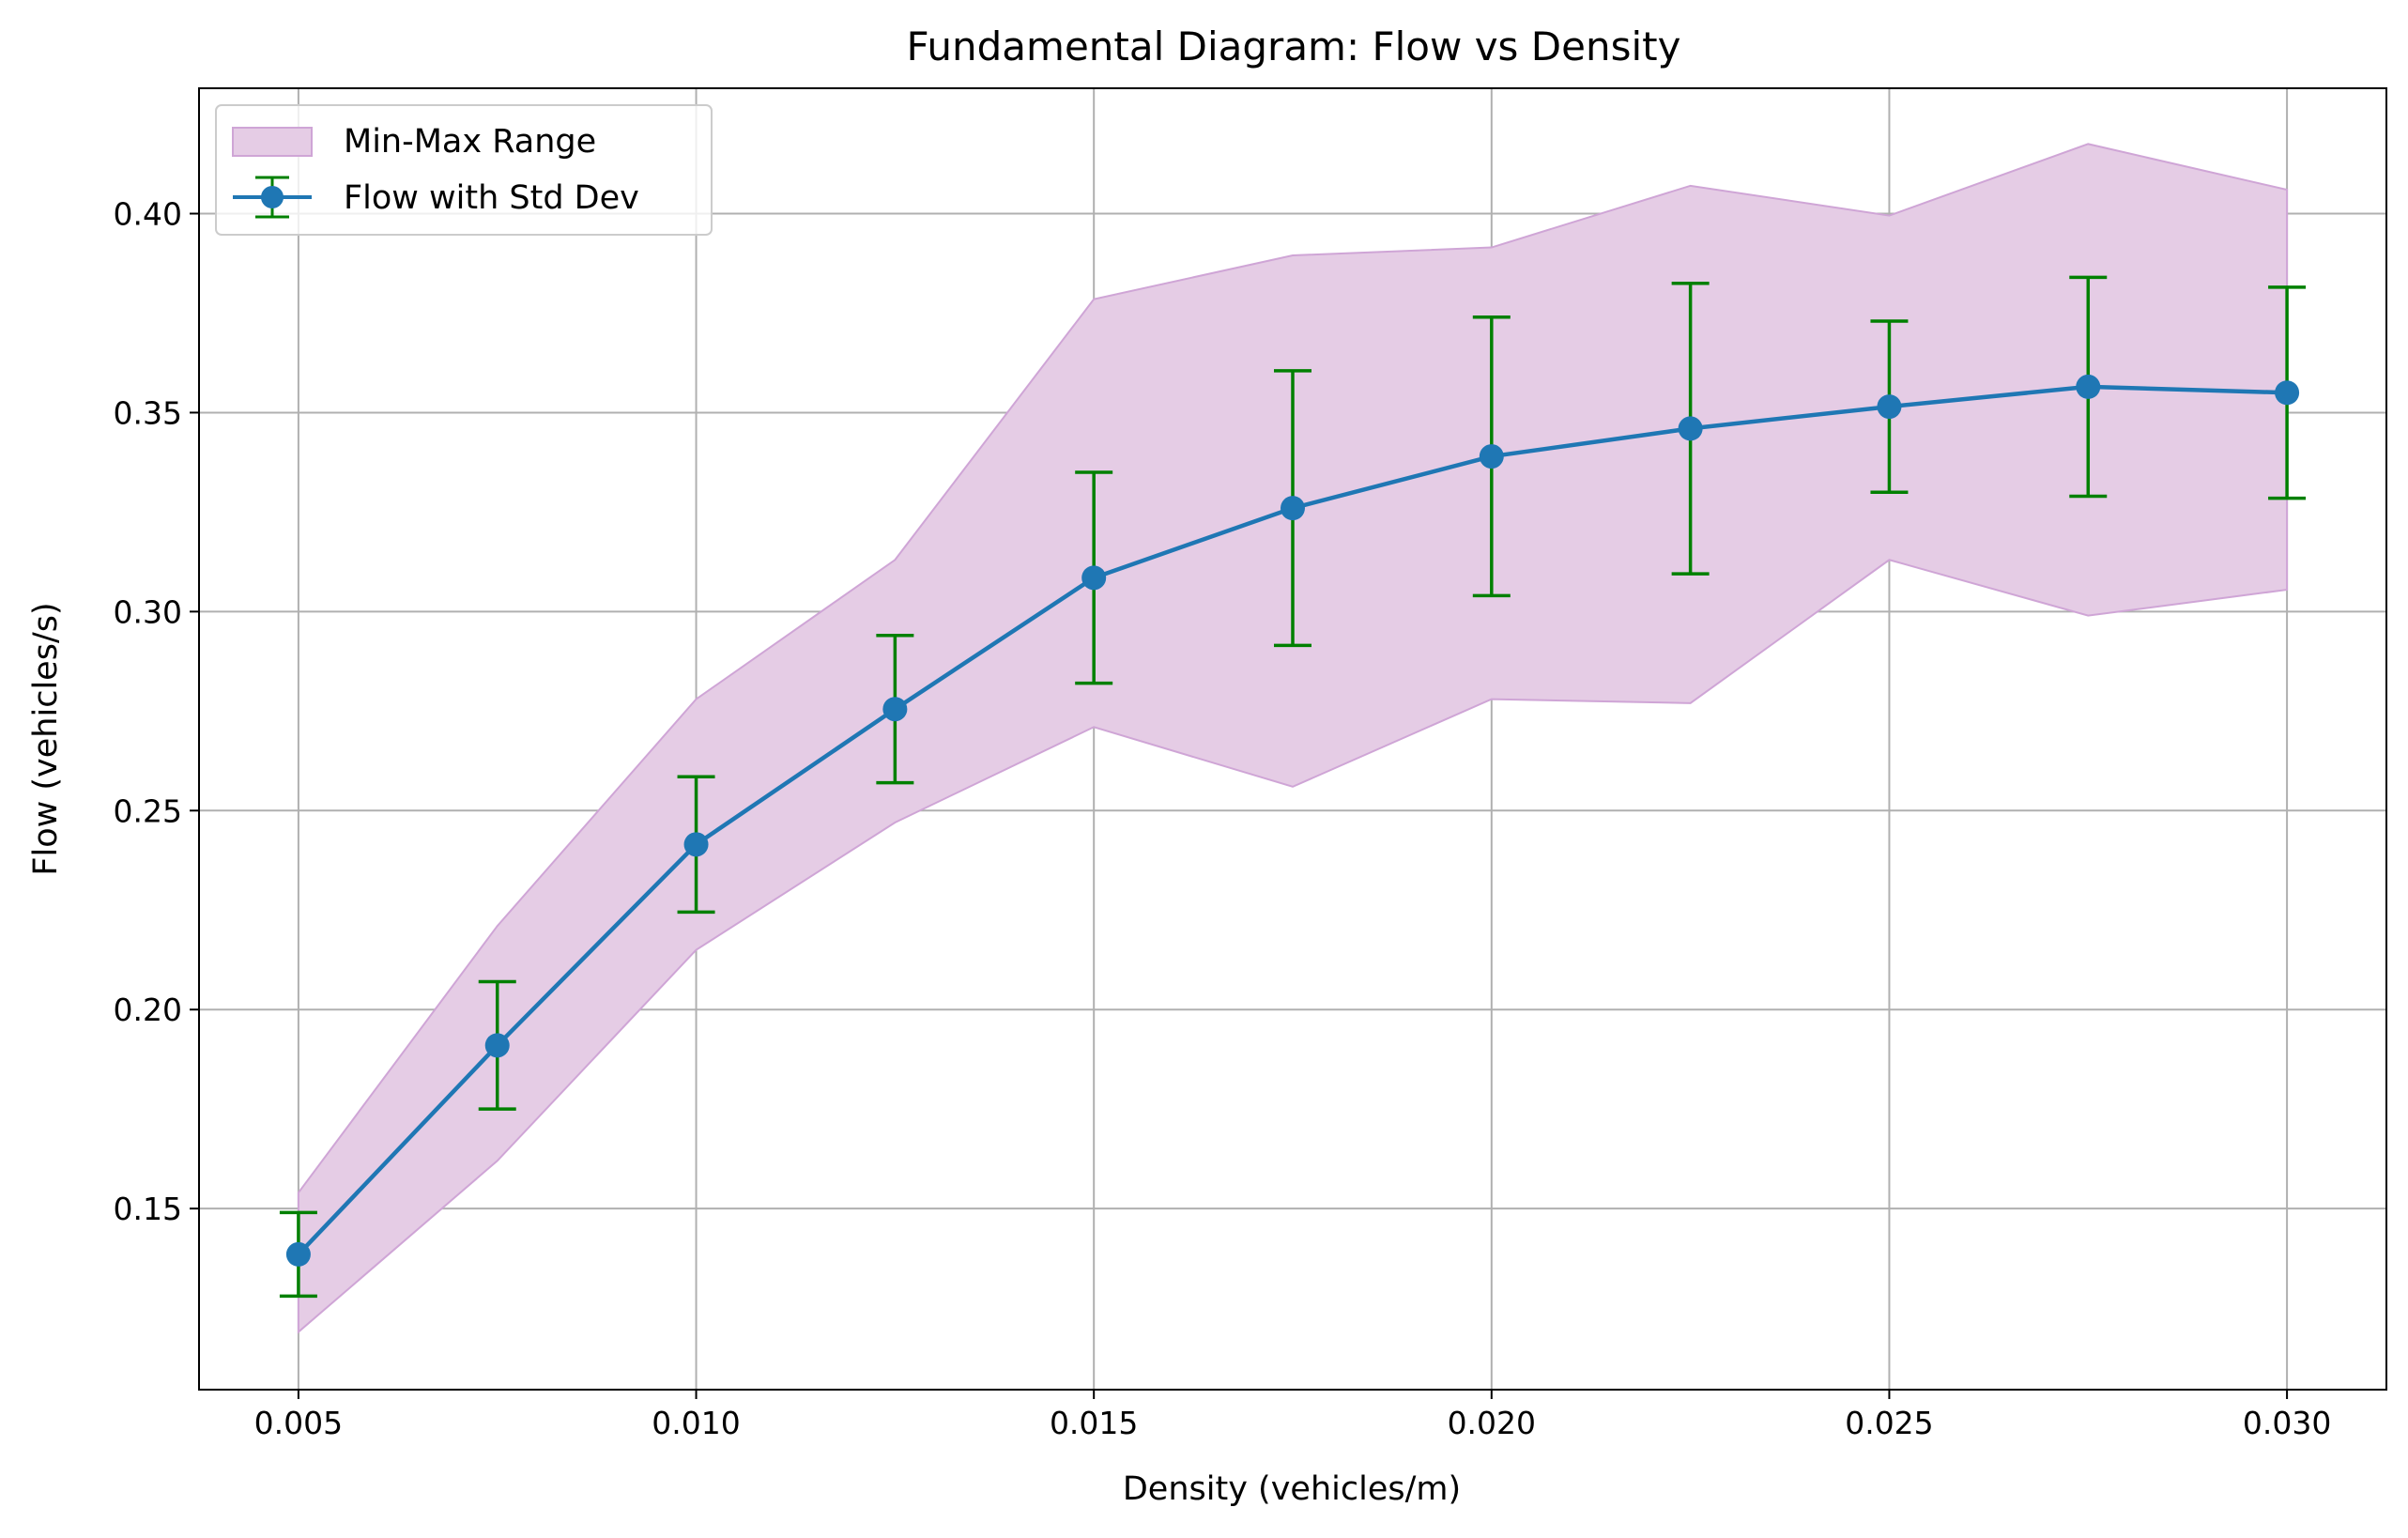 This screenshot has width=2408, height=1538. What do you see at coordinates (298, 1423) in the screenshot?
I see `x-tick-label: 0.005` at bounding box center [298, 1423].